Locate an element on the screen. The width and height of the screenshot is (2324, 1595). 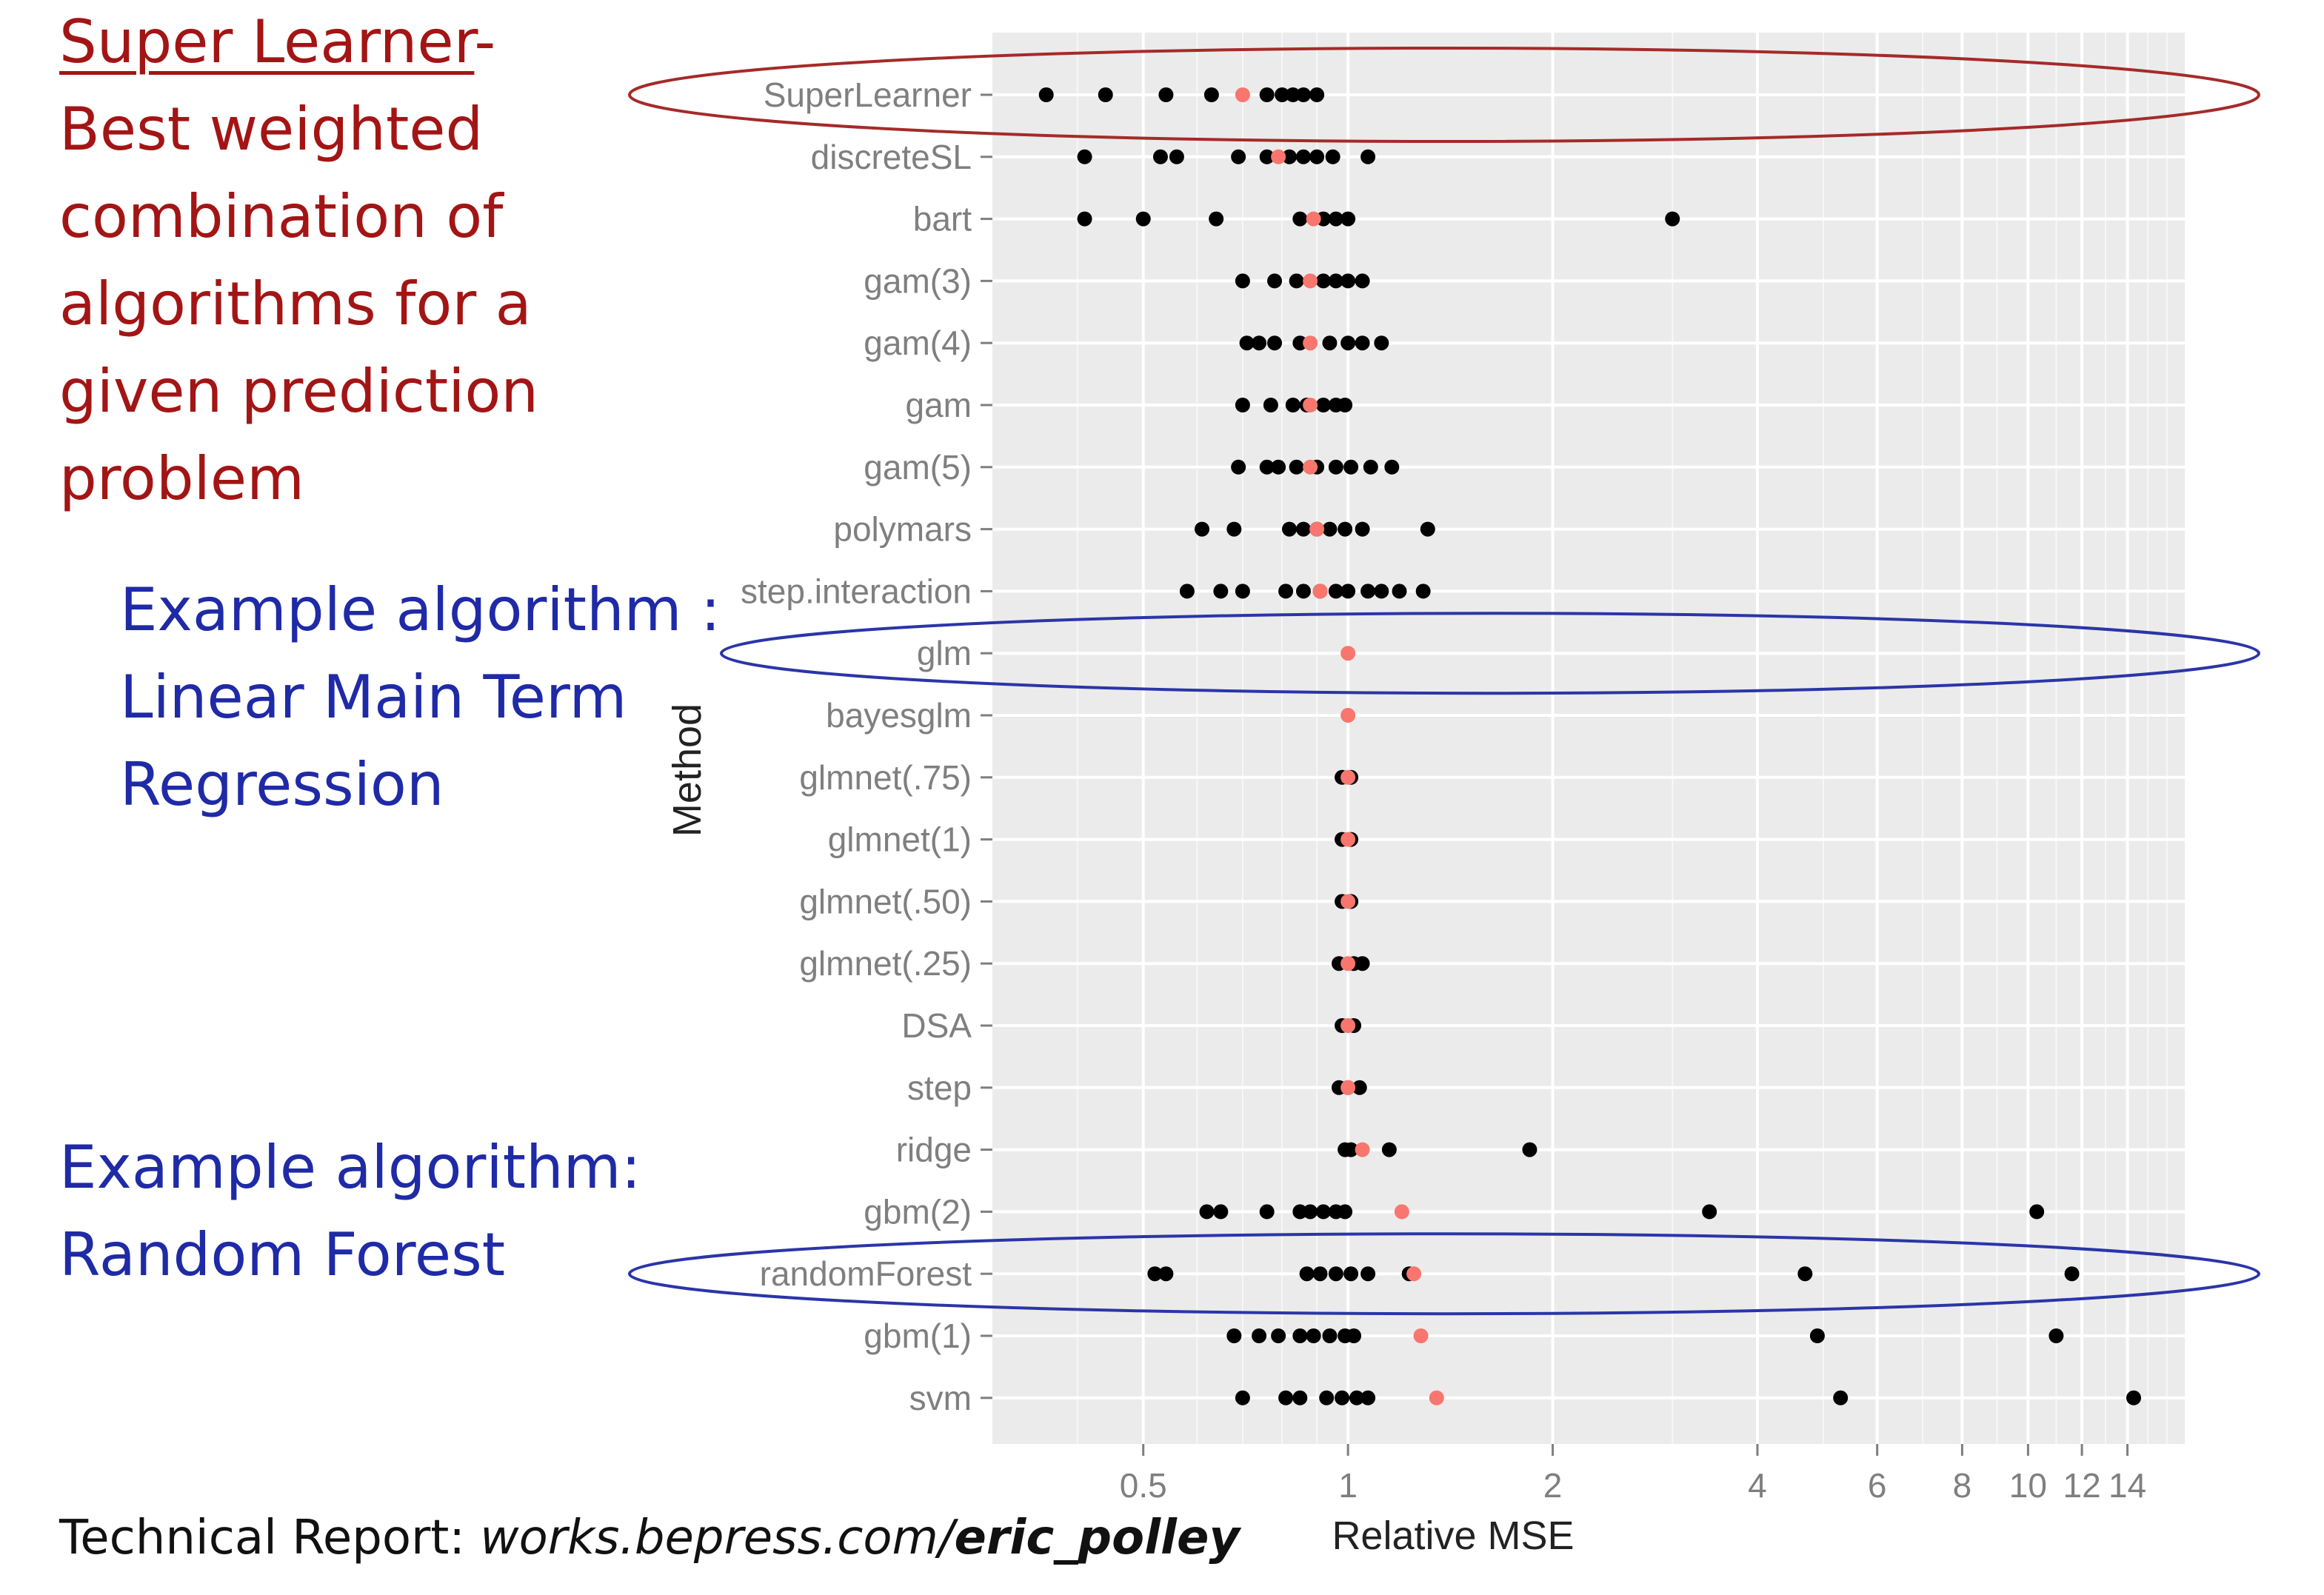
super-learner-line: algorithms for a is located at coordinates (295, 304).